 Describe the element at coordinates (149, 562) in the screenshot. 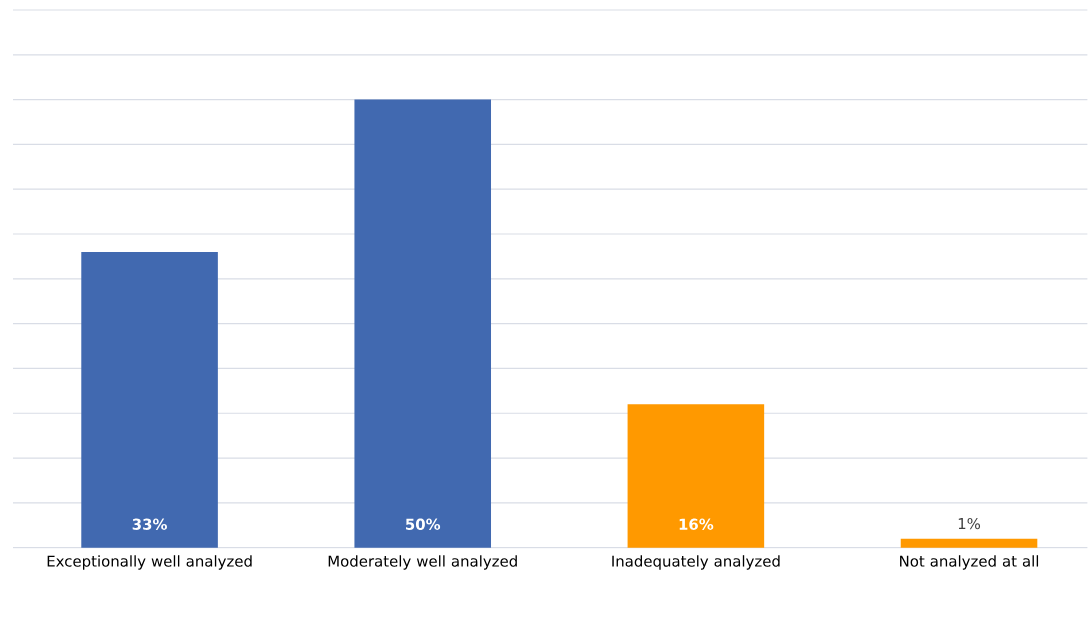

I see `x-tick-label: Exceptionally well analyzed` at that location.